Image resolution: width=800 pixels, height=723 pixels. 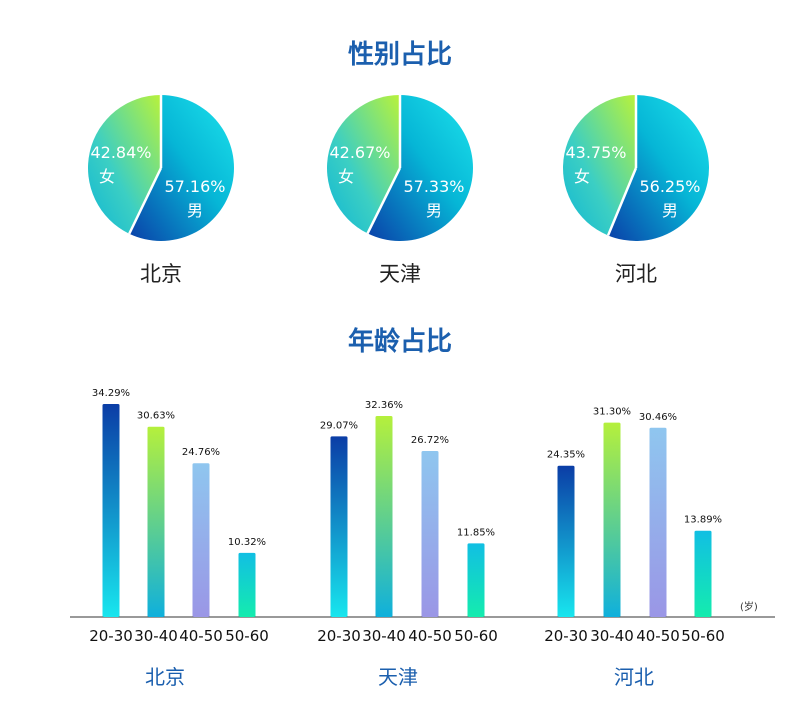 What do you see at coordinates (384, 405) in the screenshot?
I see `bar-value-label: 32.36%` at bounding box center [384, 405].